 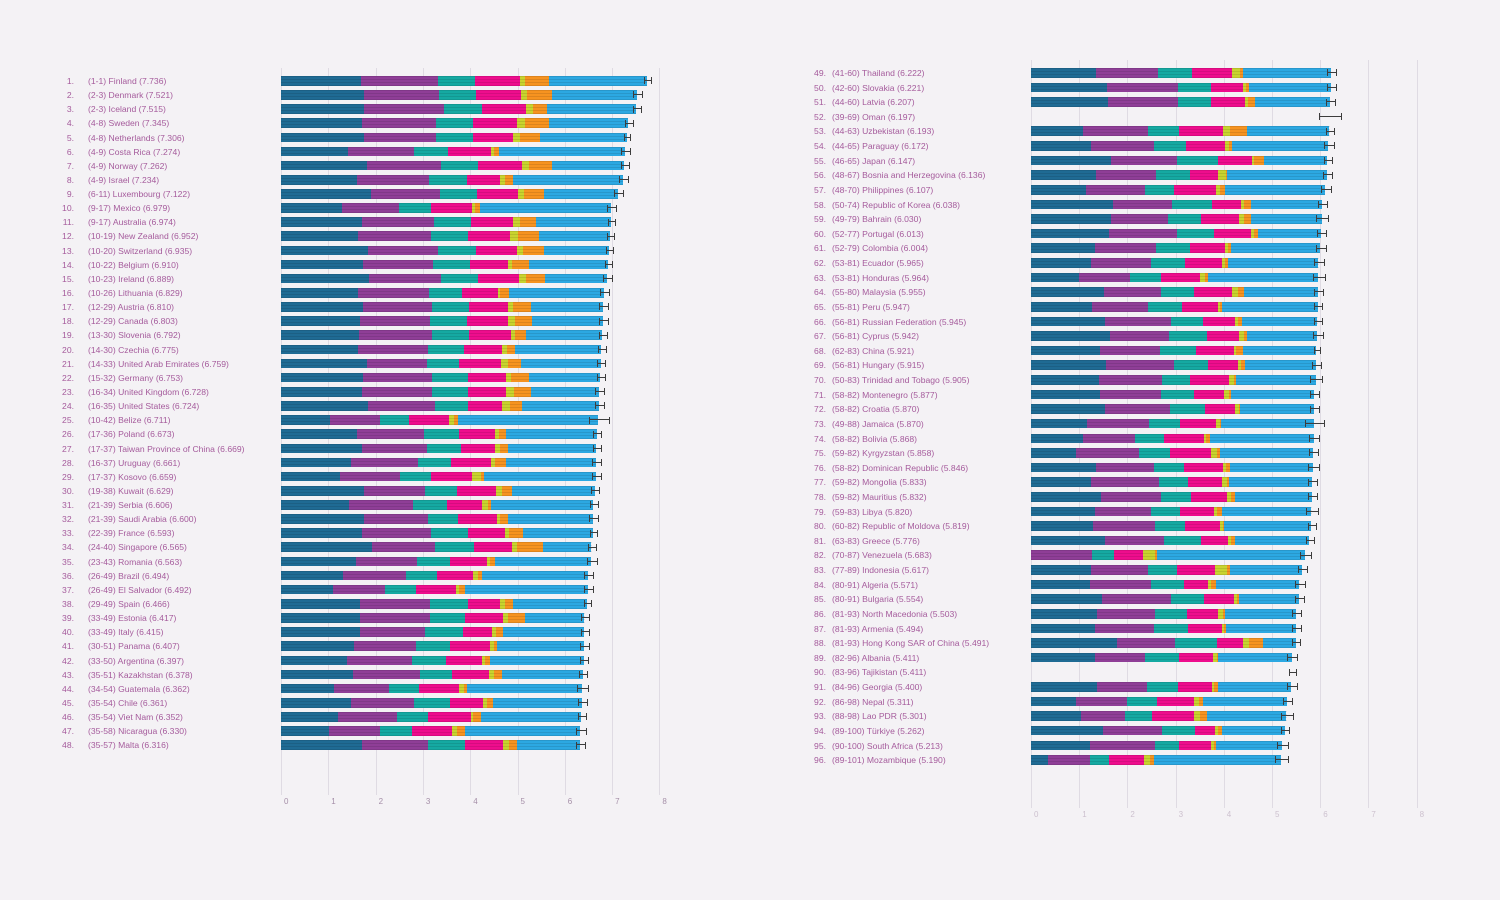 I want to click on country-rank: 50., so click(x=820, y=87).